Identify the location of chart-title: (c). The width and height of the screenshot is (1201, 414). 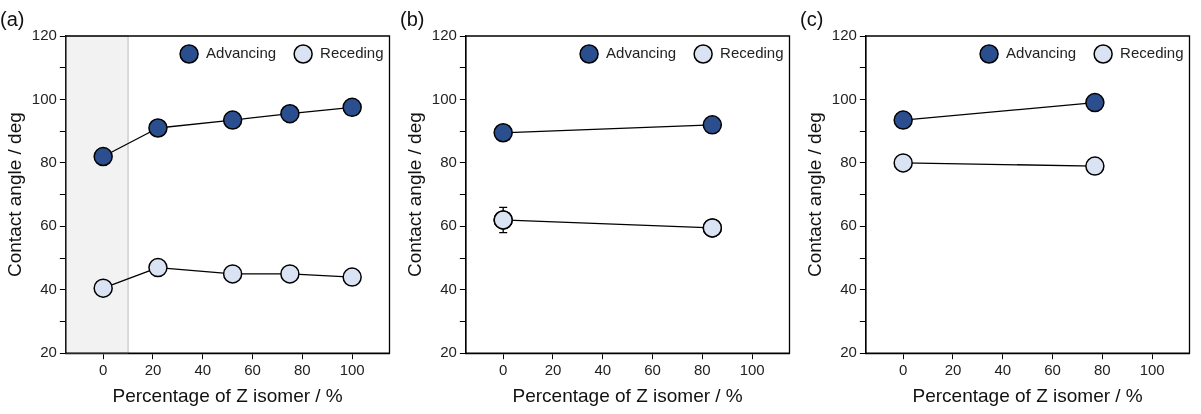
(812, 18).